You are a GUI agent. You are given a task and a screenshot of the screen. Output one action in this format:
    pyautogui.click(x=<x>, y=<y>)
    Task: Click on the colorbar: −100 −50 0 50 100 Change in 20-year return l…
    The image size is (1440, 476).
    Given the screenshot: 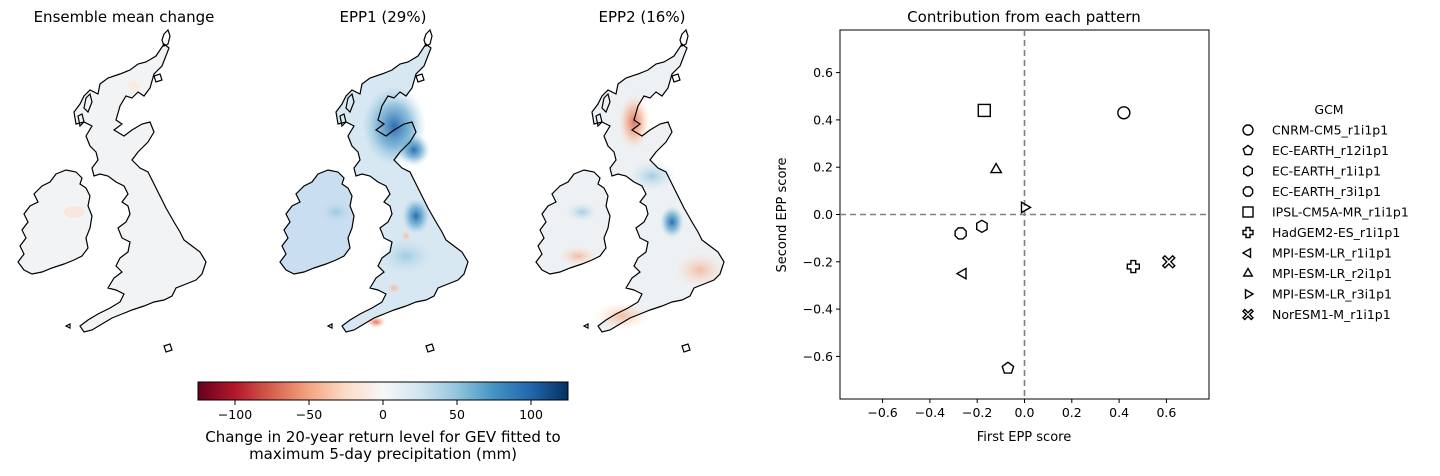 What is the action you would take?
    pyautogui.click(x=383, y=422)
    